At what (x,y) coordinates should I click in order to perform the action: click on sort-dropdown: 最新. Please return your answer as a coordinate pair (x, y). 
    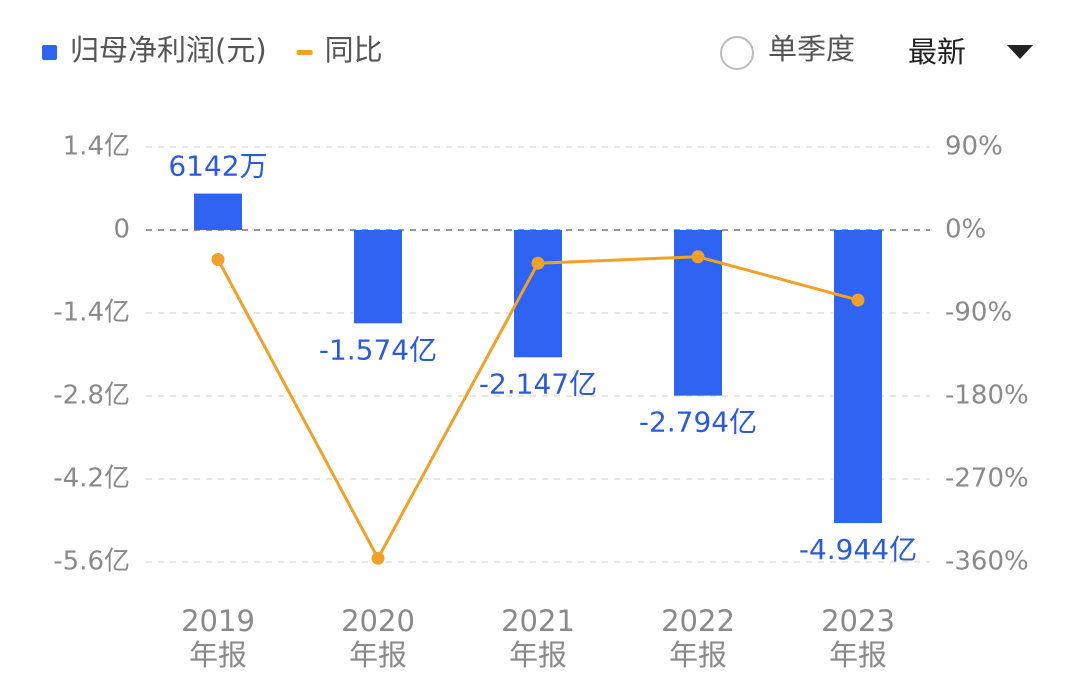
    Looking at the image, I should click on (937, 52).